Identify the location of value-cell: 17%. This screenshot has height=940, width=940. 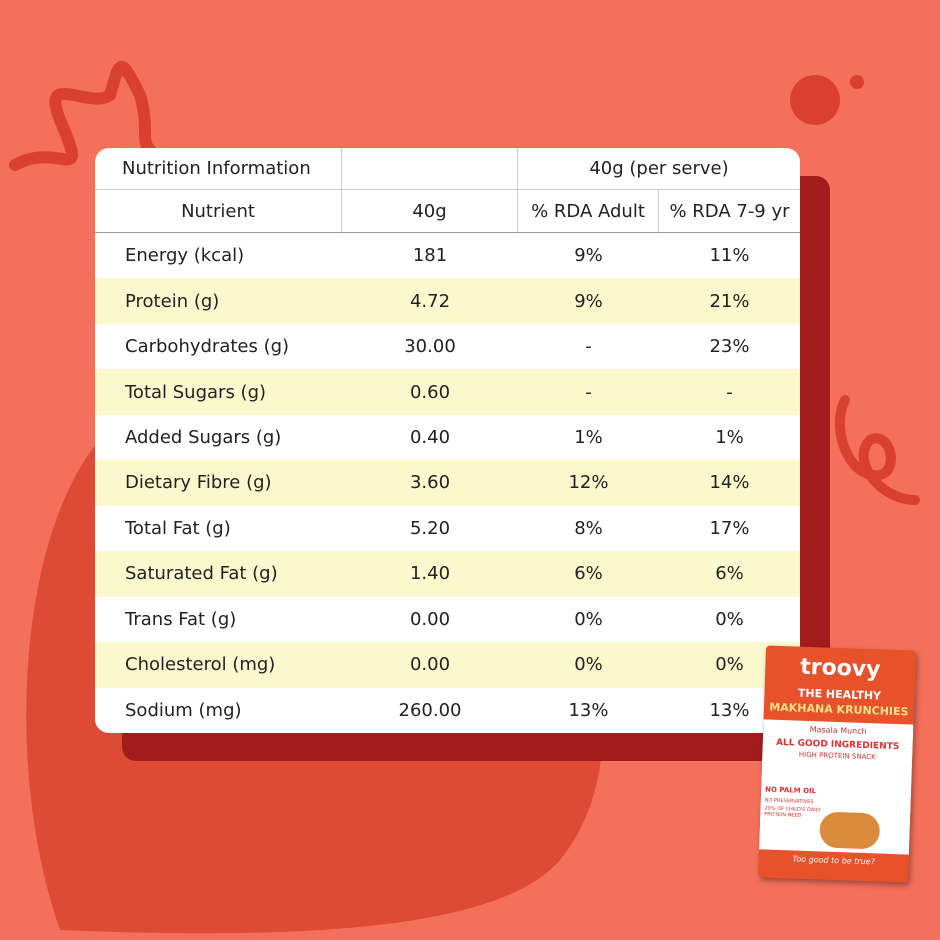
(729, 528).